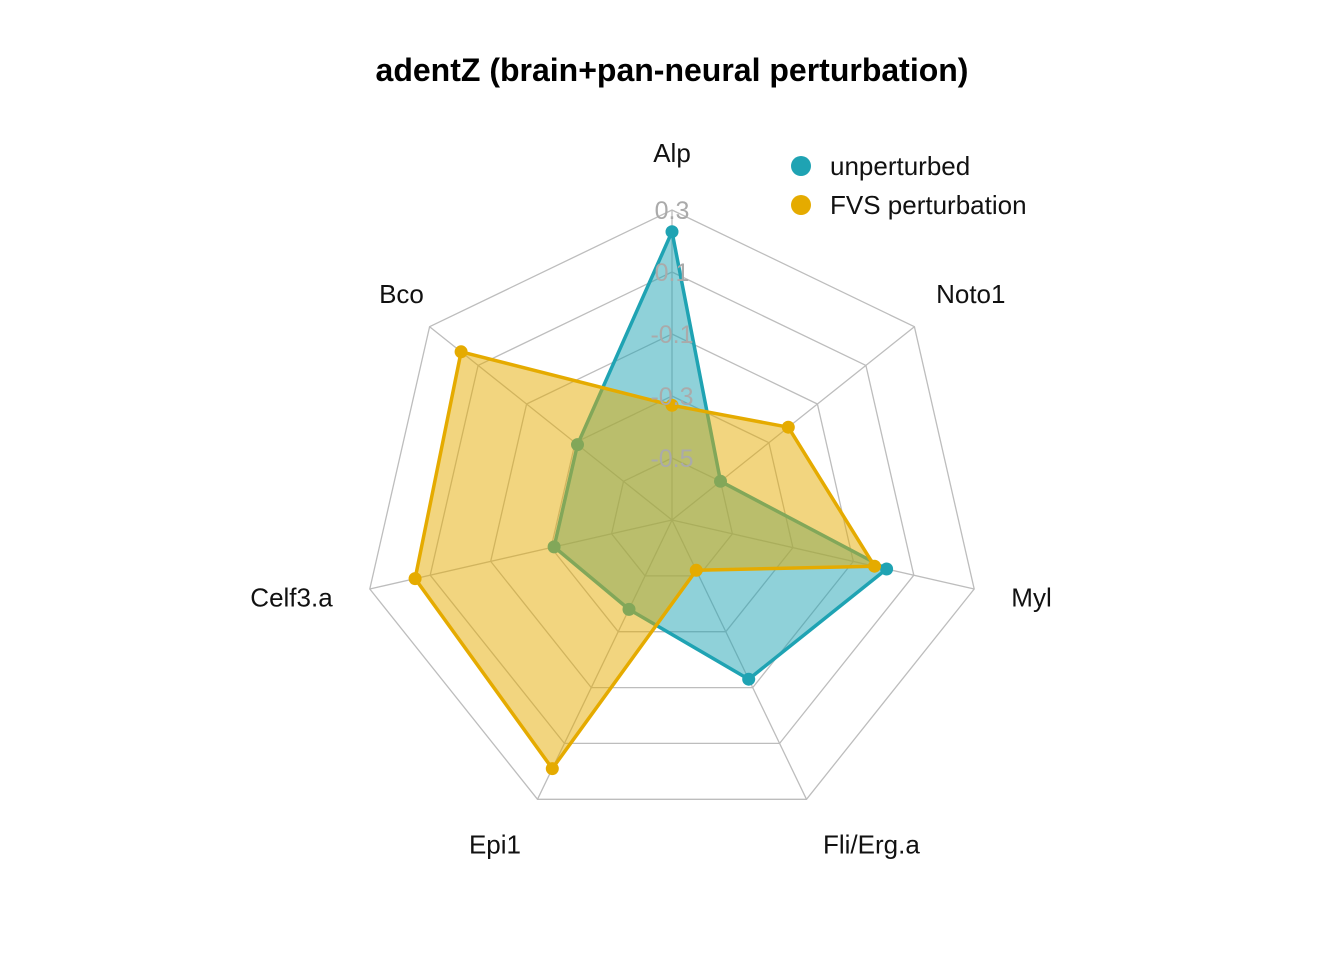 This screenshot has height=960, width=1344. What do you see at coordinates (909, 185) in the screenshot?
I see `legend: unperturbed FVS perturbation` at bounding box center [909, 185].